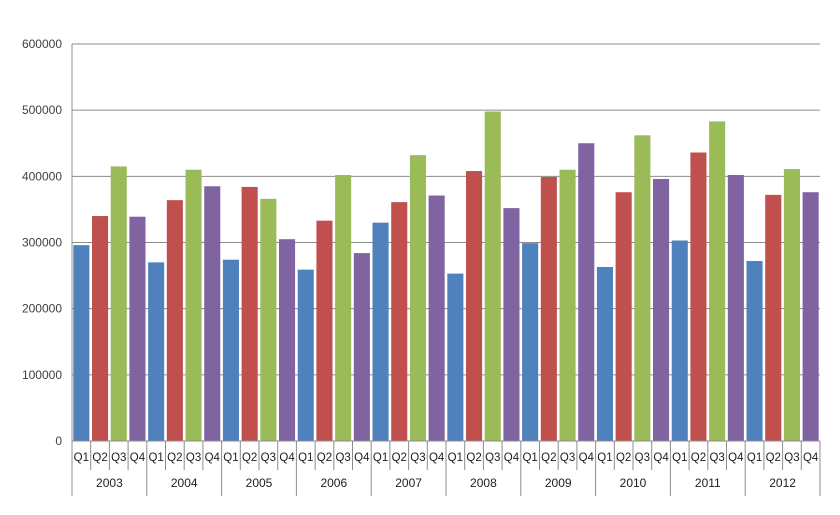  What do you see at coordinates (754, 351) in the screenshot?
I see `bar-2012-q1` at bounding box center [754, 351].